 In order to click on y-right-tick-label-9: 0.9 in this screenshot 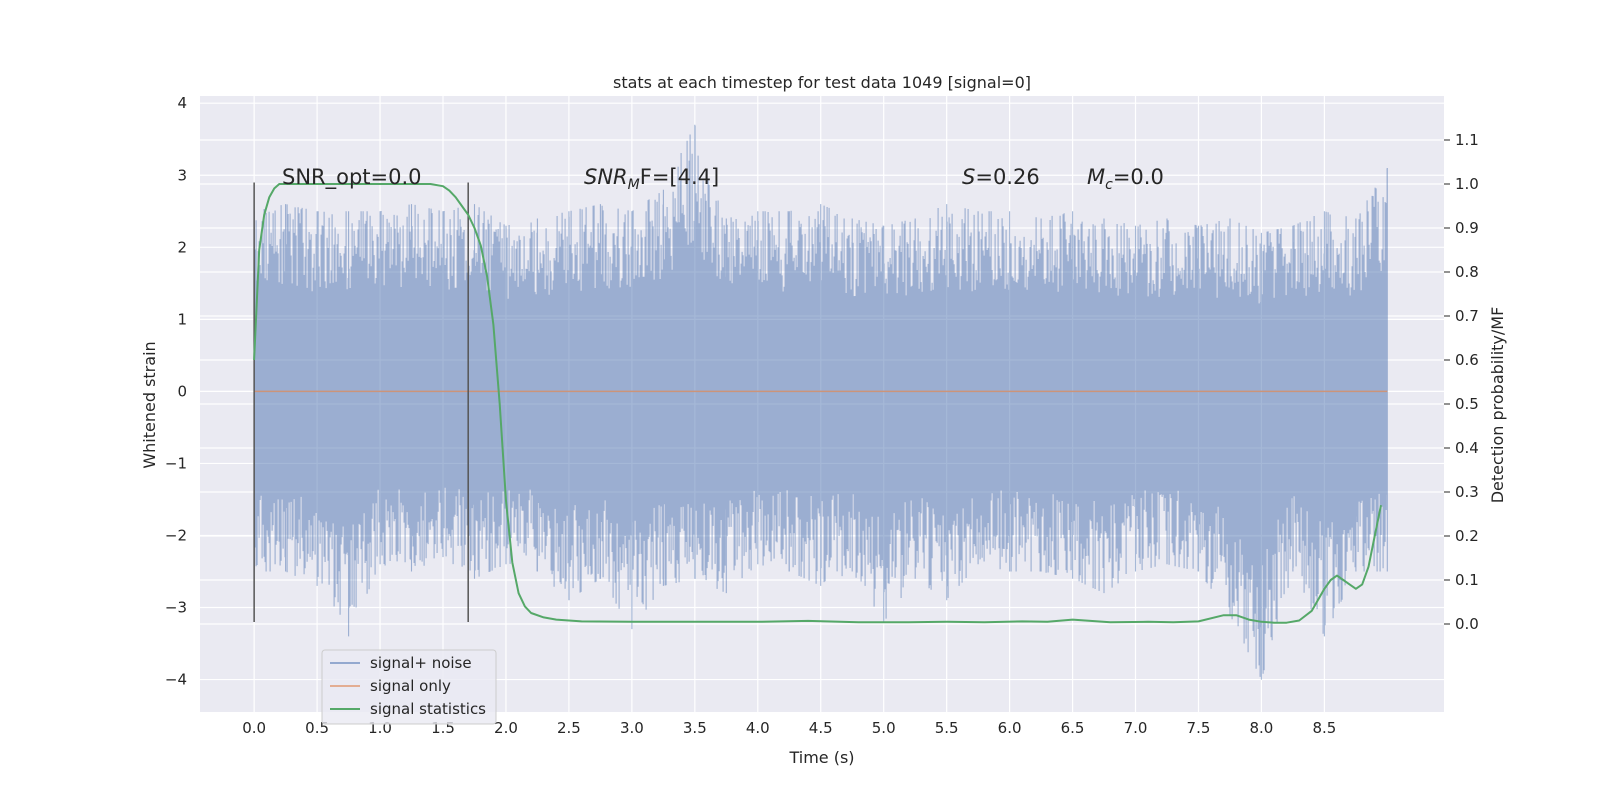, I will do `click(1467, 228)`.